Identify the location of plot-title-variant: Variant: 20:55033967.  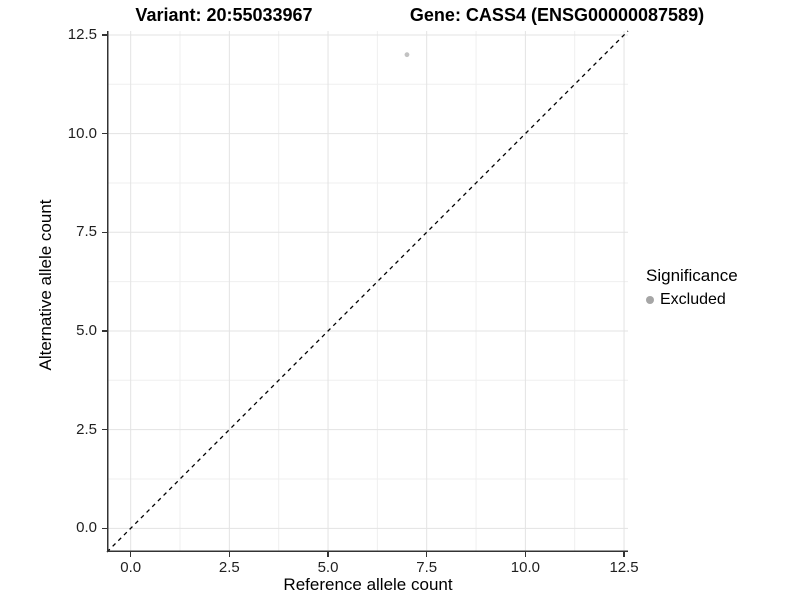
(224, 15).